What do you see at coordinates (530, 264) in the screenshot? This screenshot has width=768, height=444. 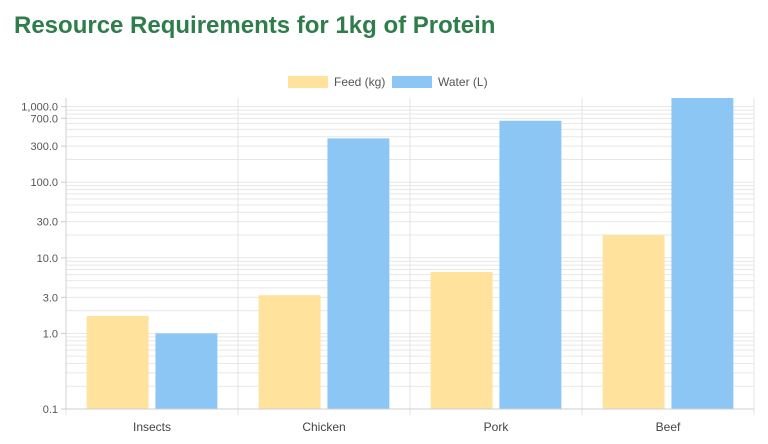 I see `bar-pork-water` at bounding box center [530, 264].